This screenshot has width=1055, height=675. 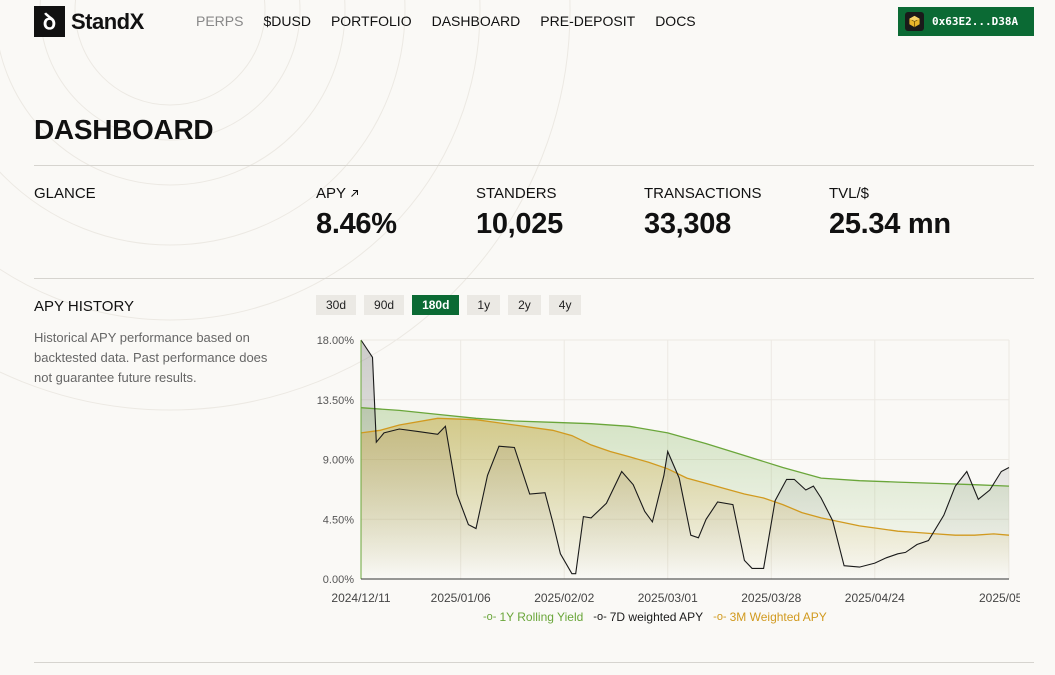 I want to click on series-area-3m-weighted-apy, so click(x=685, y=498).